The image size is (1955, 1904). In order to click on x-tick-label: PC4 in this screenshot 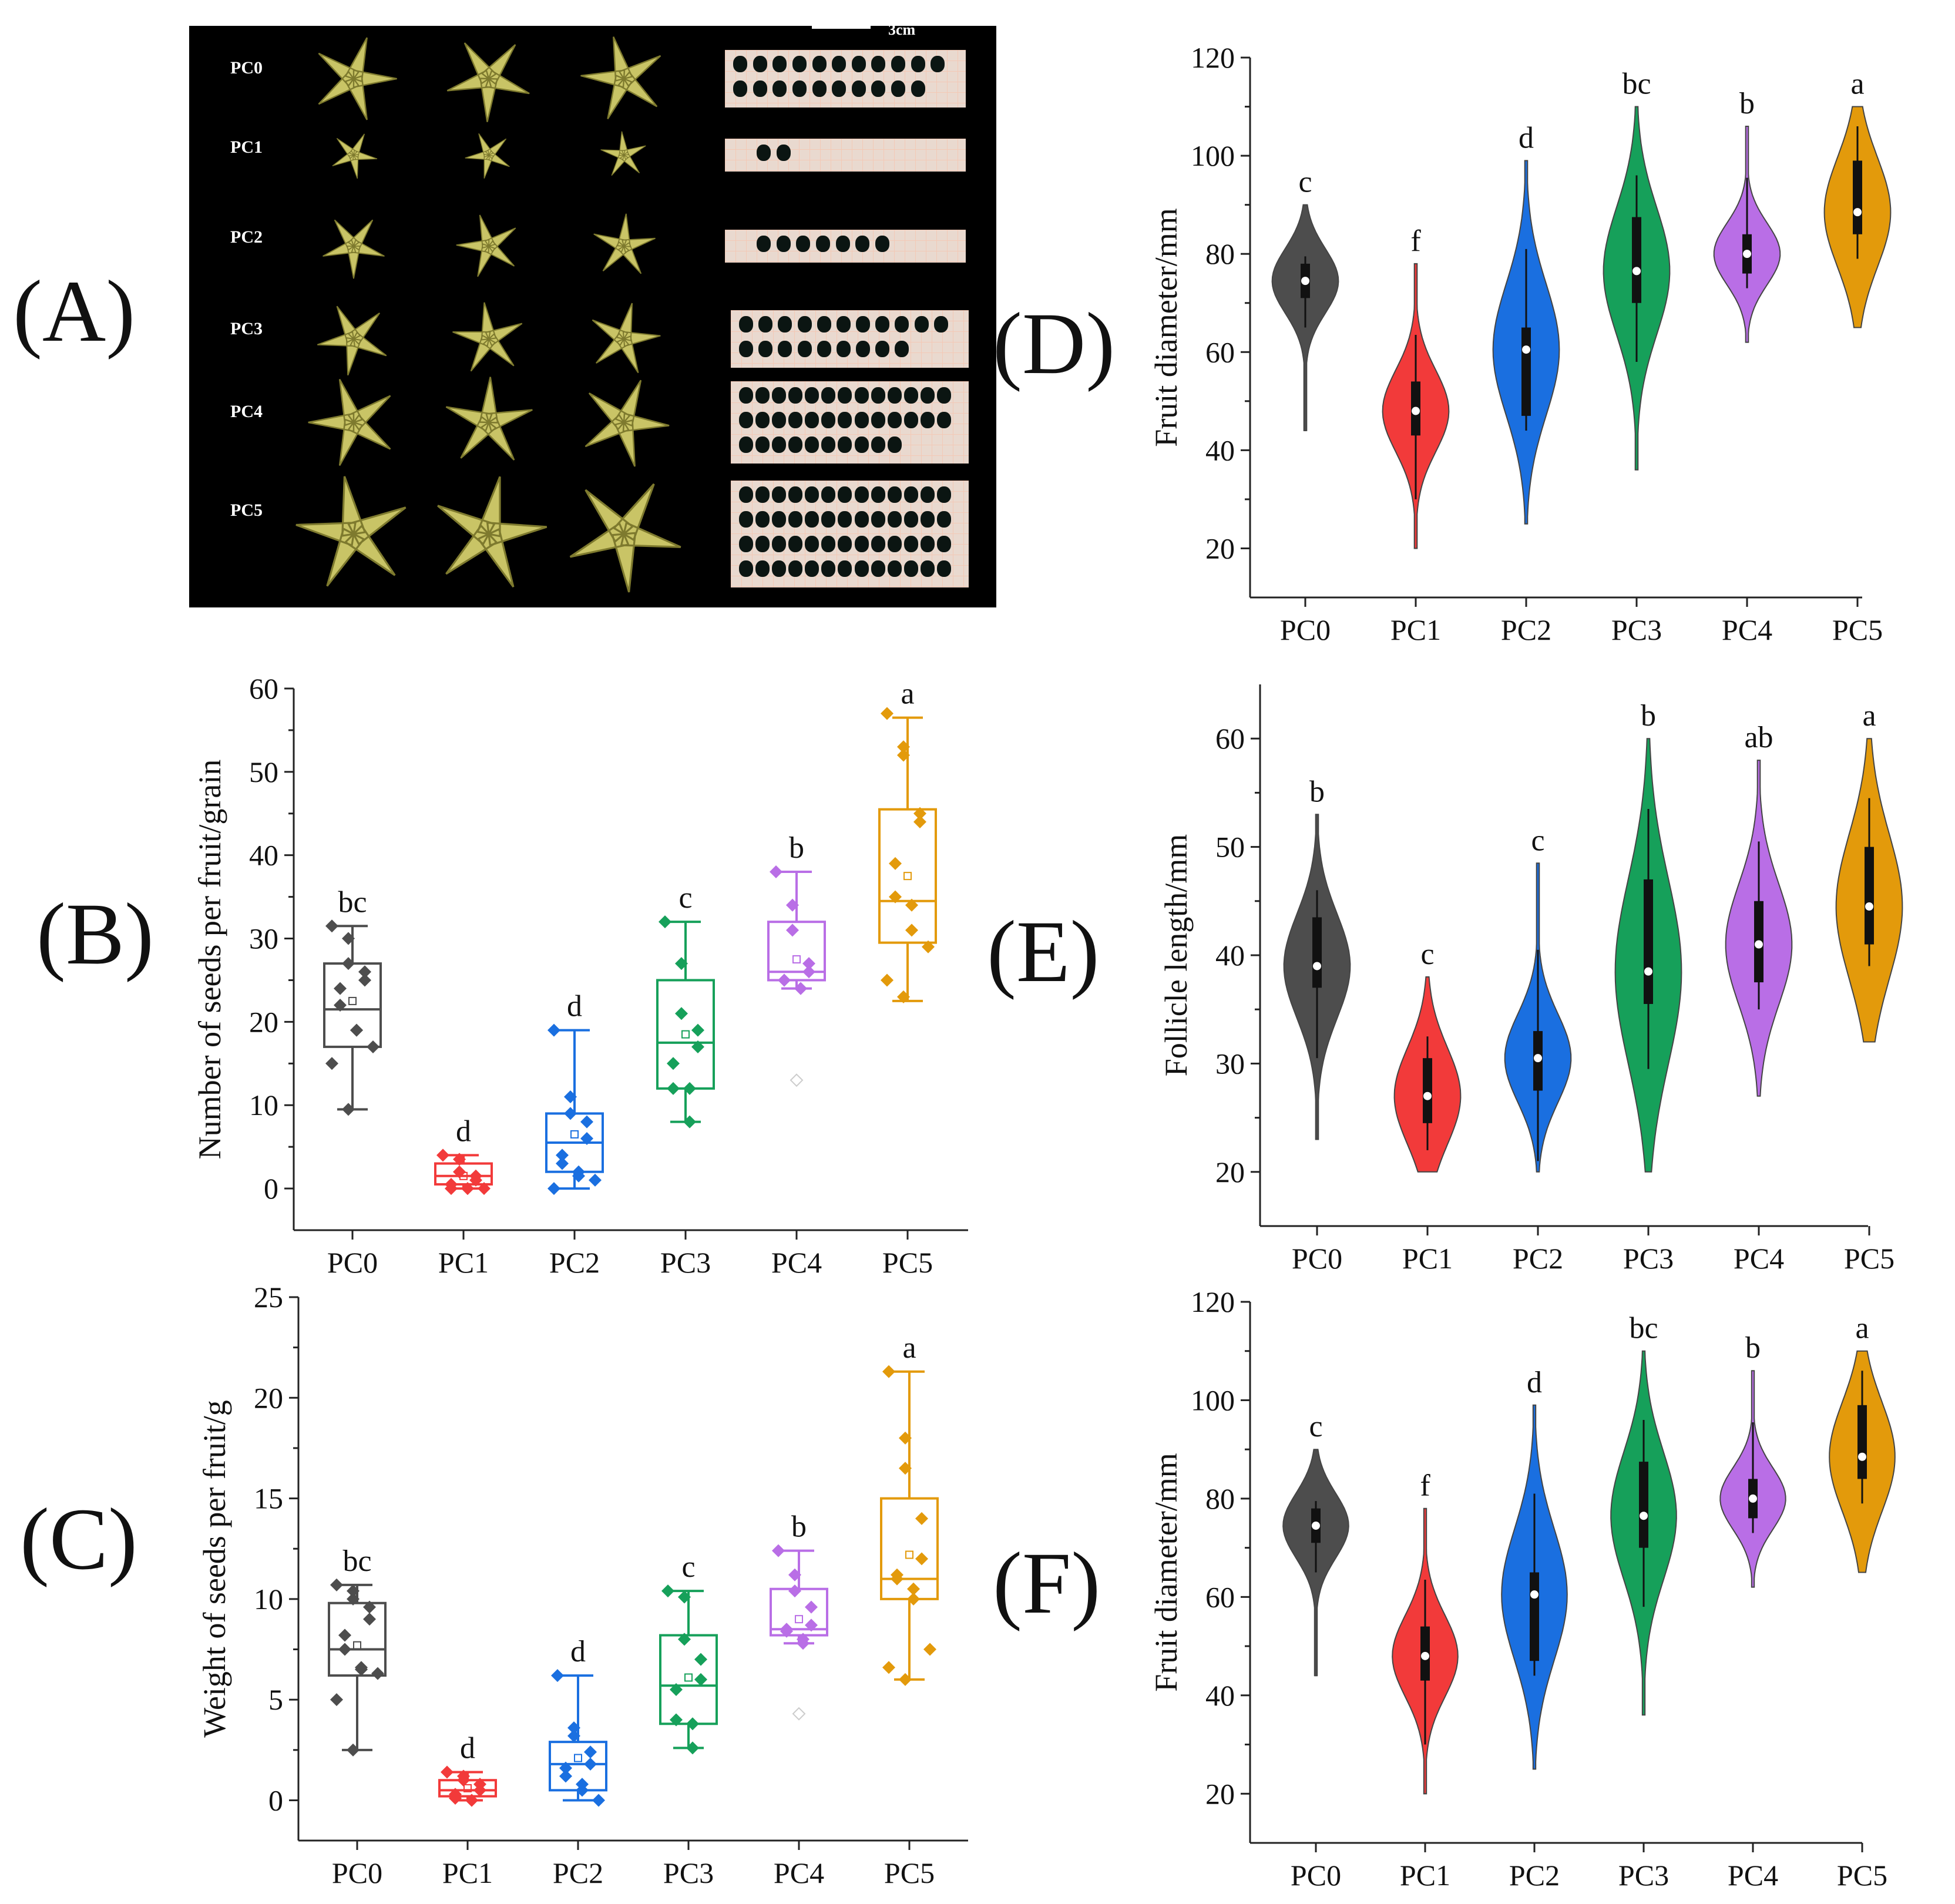, I will do `click(1747, 629)`.